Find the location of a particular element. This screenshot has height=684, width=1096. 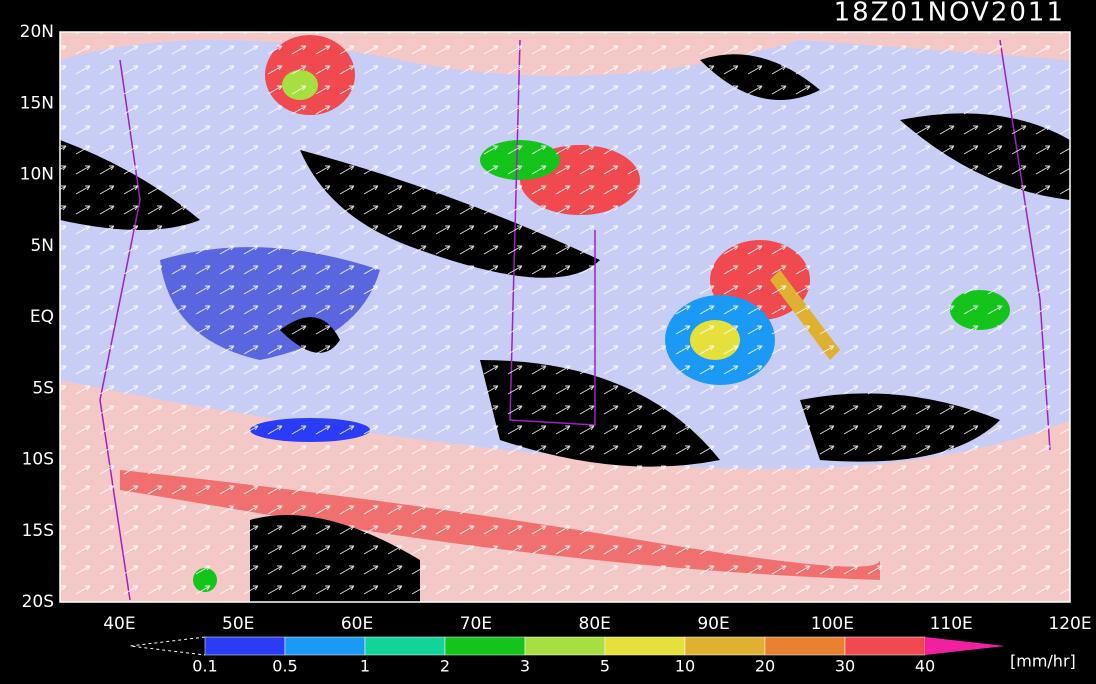

latitude-label: EQ is located at coordinates (42, 317).